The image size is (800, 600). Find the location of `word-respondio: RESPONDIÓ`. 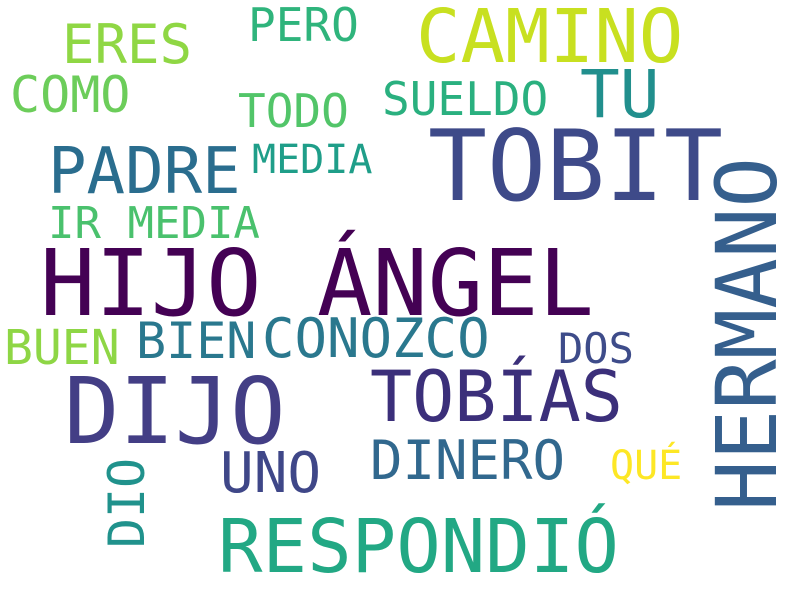

word-respondio: RESPONDIÓ is located at coordinates (418, 547).